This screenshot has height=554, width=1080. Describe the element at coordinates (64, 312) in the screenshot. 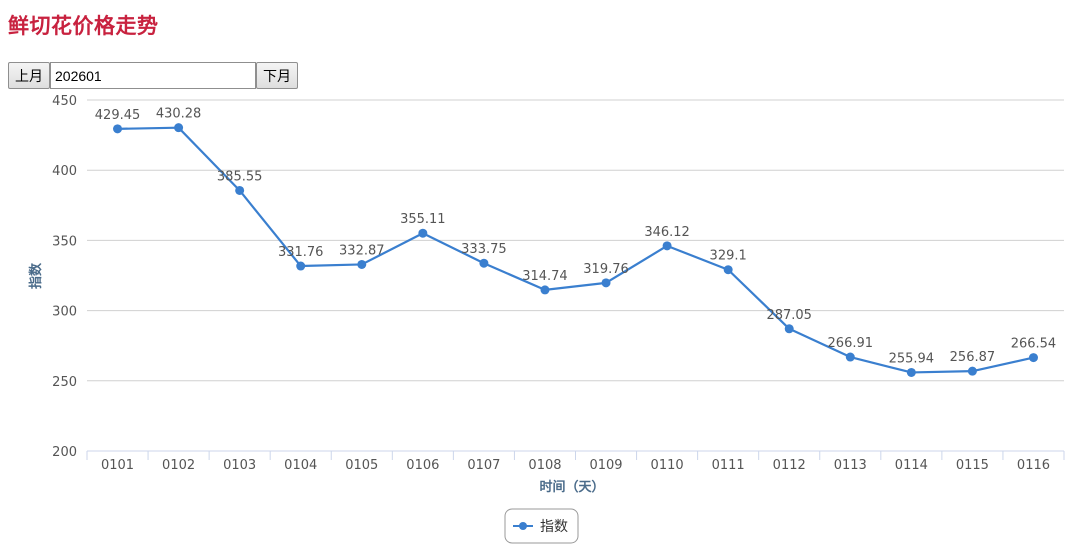

I see `y-tick-label: 300` at that location.